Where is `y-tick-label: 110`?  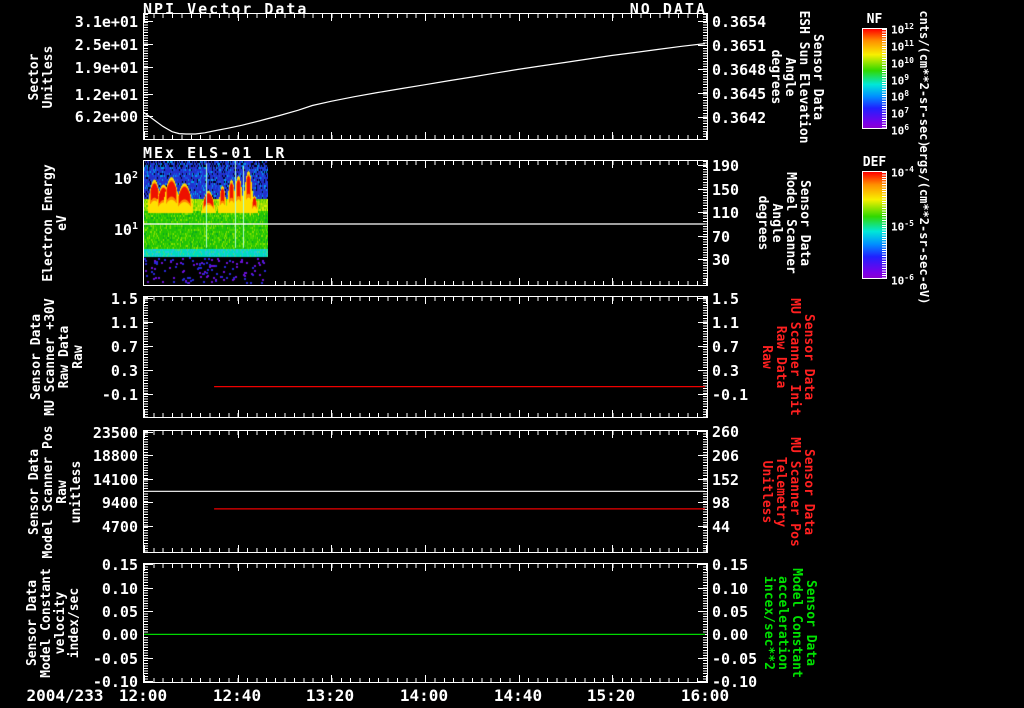 y-tick-label: 110 is located at coordinates (726, 213).